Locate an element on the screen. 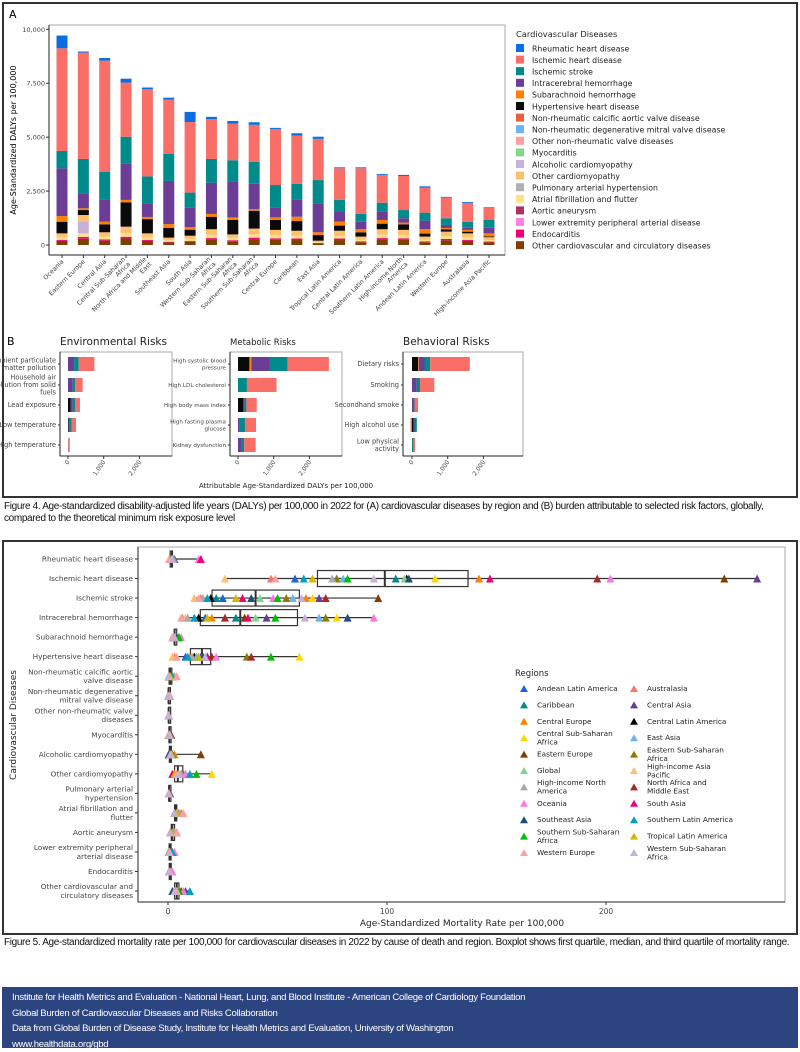 This screenshot has width=800, height=1052. risk-x-tick-label: 0 is located at coordinates (238, 462).